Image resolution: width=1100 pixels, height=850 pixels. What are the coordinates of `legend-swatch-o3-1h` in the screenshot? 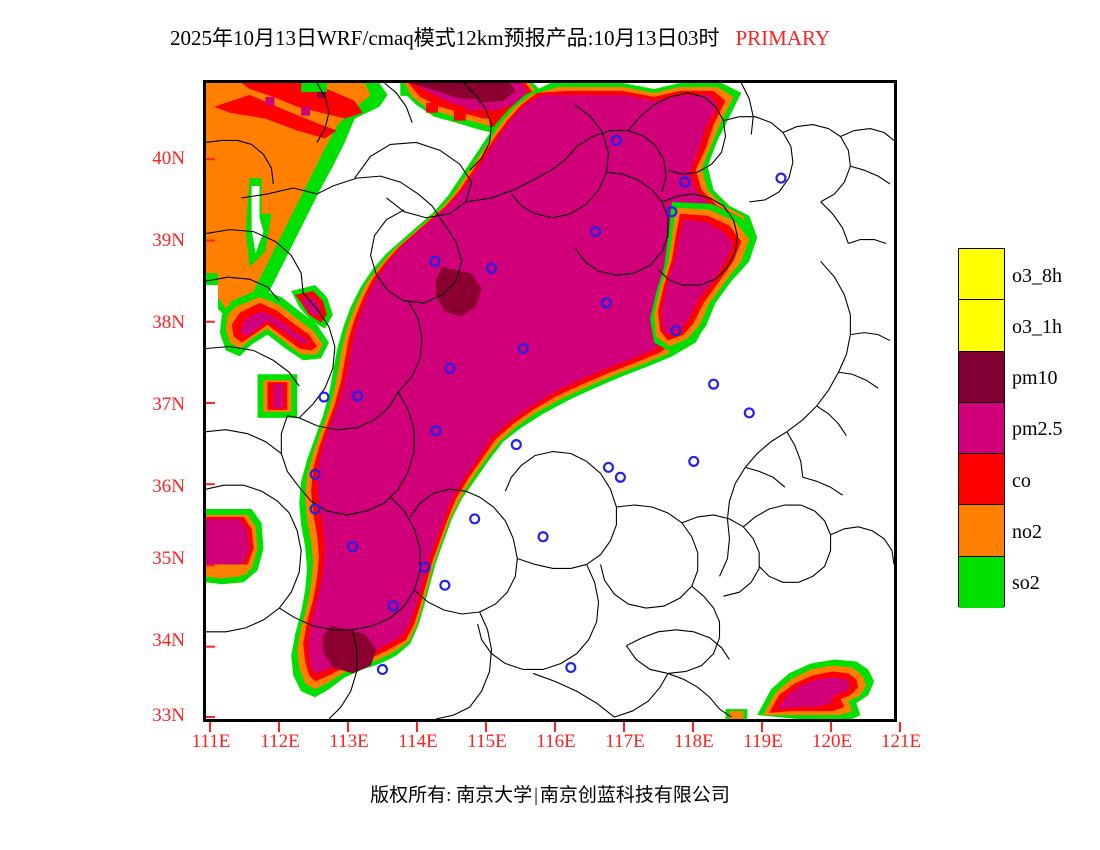 It's located at (981, 326).